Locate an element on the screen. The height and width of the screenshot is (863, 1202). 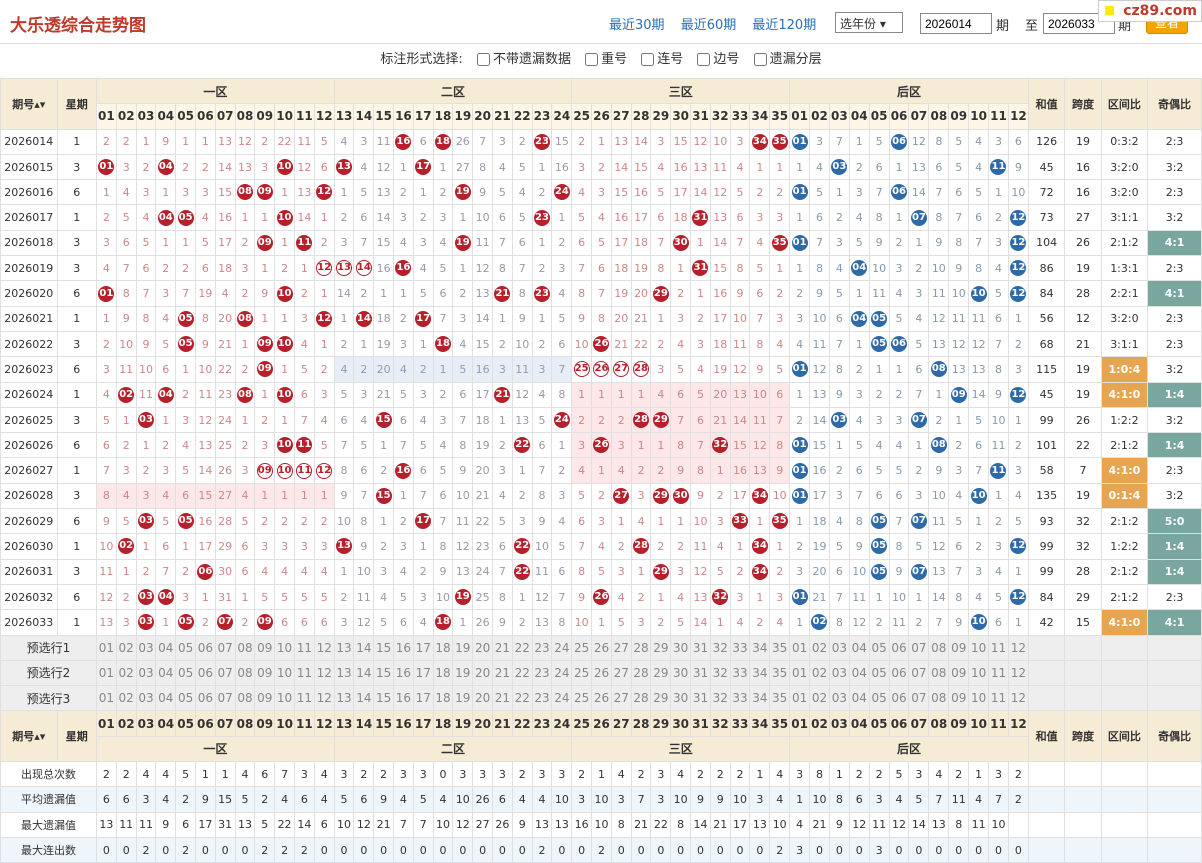
preselect-front-number: 23 is located at coordinates (542, 698).